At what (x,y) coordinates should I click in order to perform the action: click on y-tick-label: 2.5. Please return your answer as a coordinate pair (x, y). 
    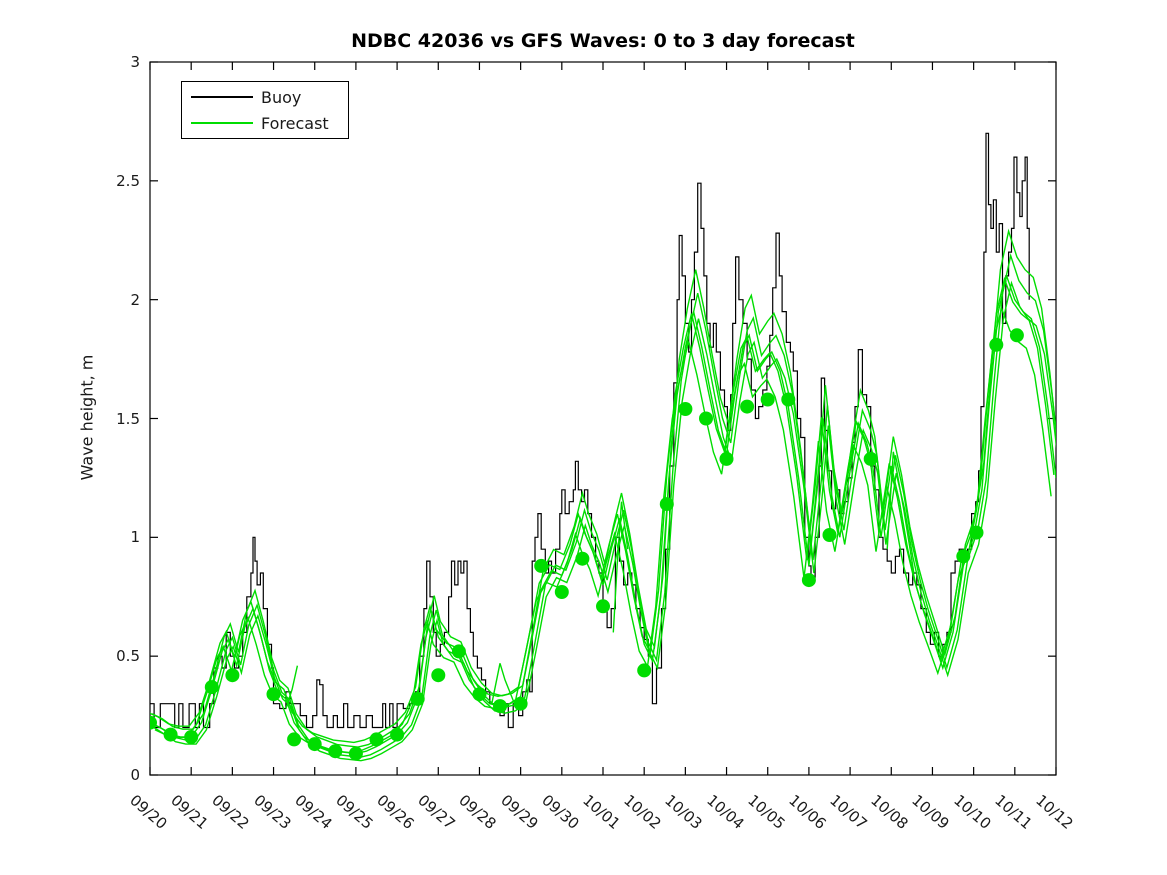
    Looking at the image, I should click on (128, 180).